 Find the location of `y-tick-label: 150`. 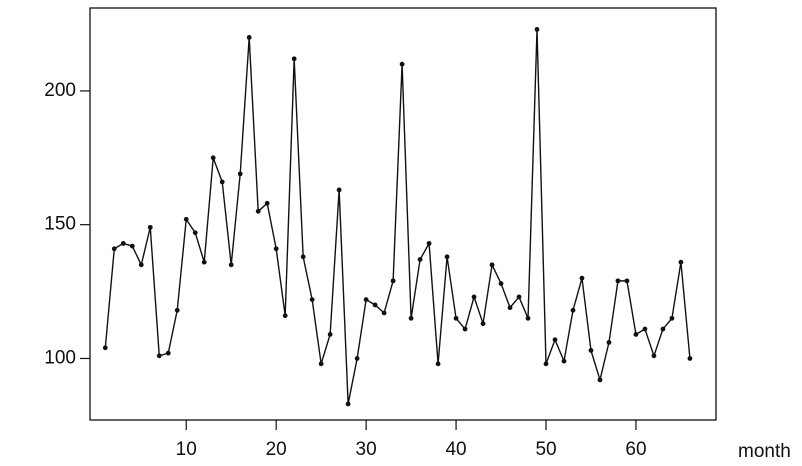

y-tick-label: 150 is located at coordinates (60, 224).